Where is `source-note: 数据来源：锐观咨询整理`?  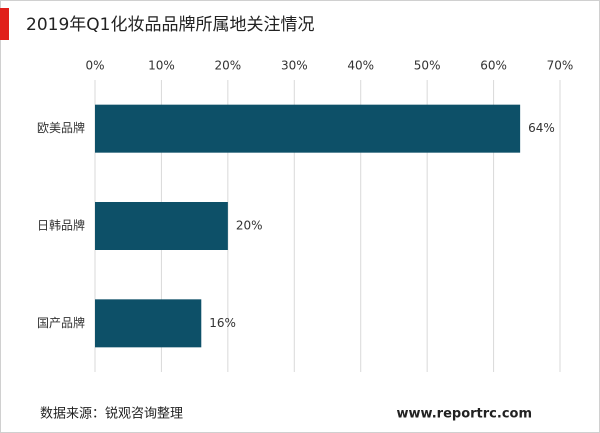
source-note: 数据来源：锐观咨询整理 is located at coordinates (111, 414).